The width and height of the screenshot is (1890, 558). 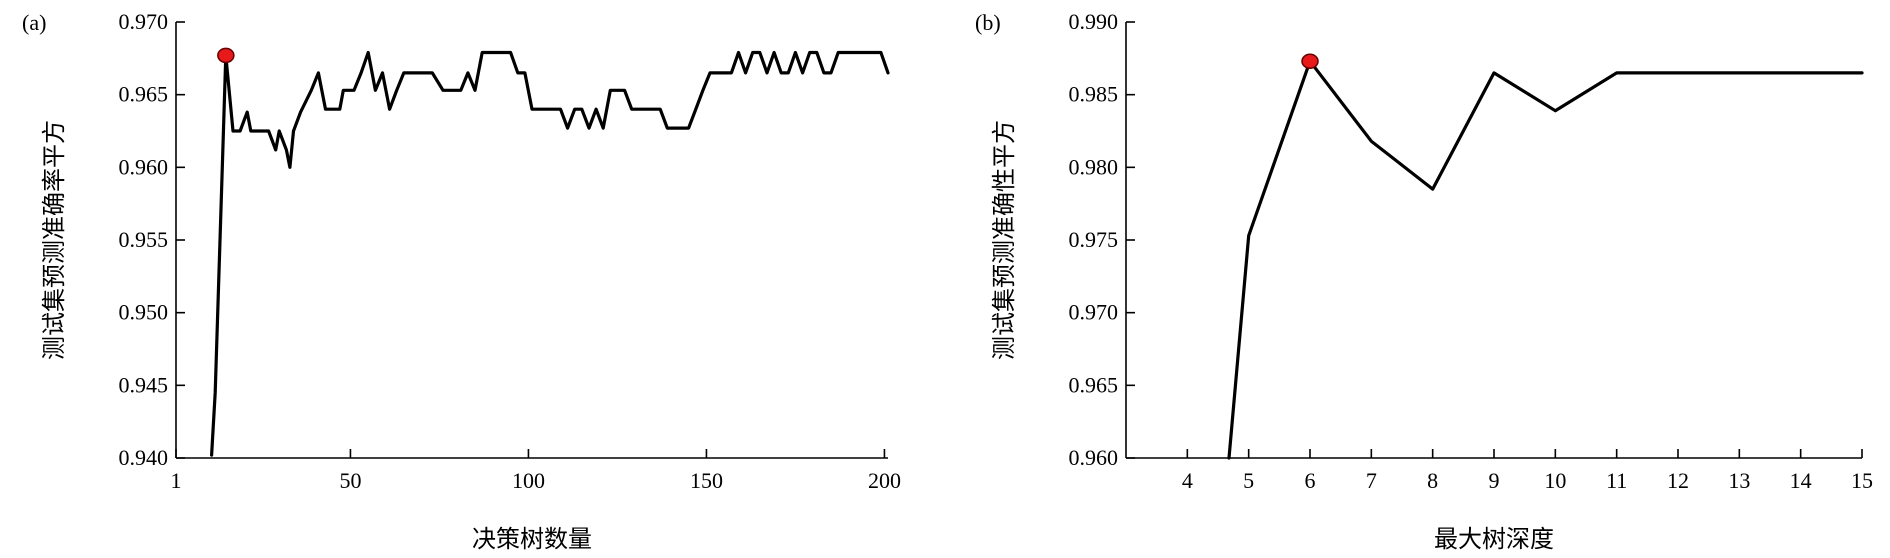 I want to click on x-tick-label: 8, so click(x=1432, y=480).